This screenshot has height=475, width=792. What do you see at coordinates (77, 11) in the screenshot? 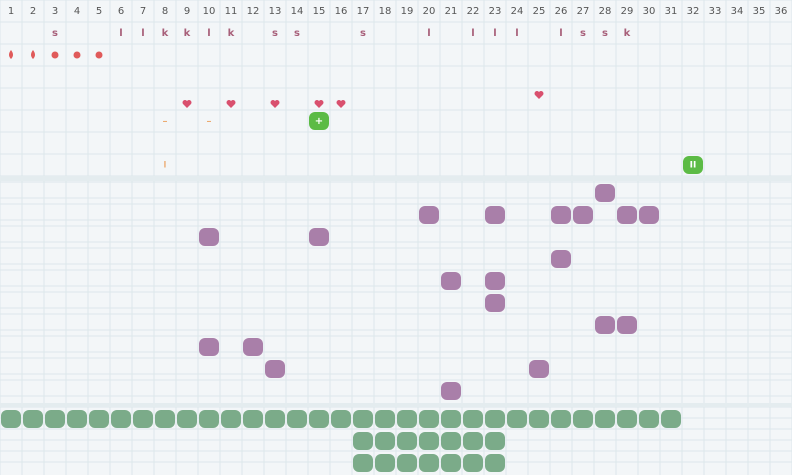
I see `column-number: 4` at bounding box center [77, 11].